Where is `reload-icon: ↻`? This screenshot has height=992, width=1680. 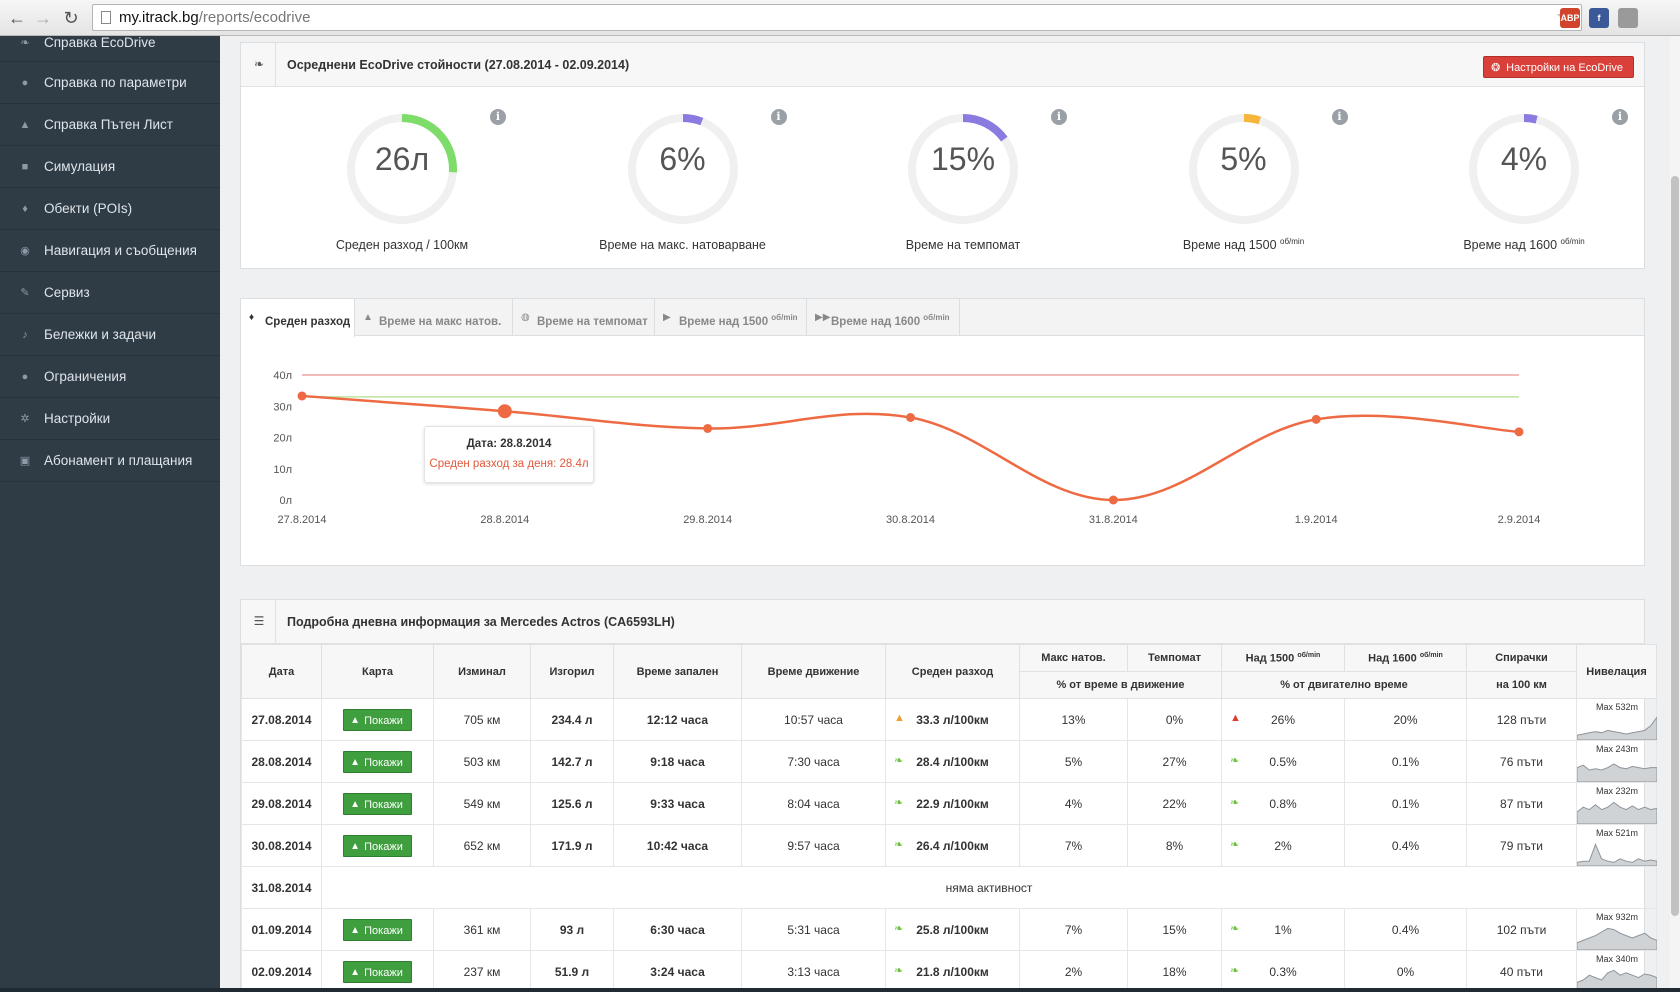 reload-icon: ↻ is located at coordinates (71, 18).